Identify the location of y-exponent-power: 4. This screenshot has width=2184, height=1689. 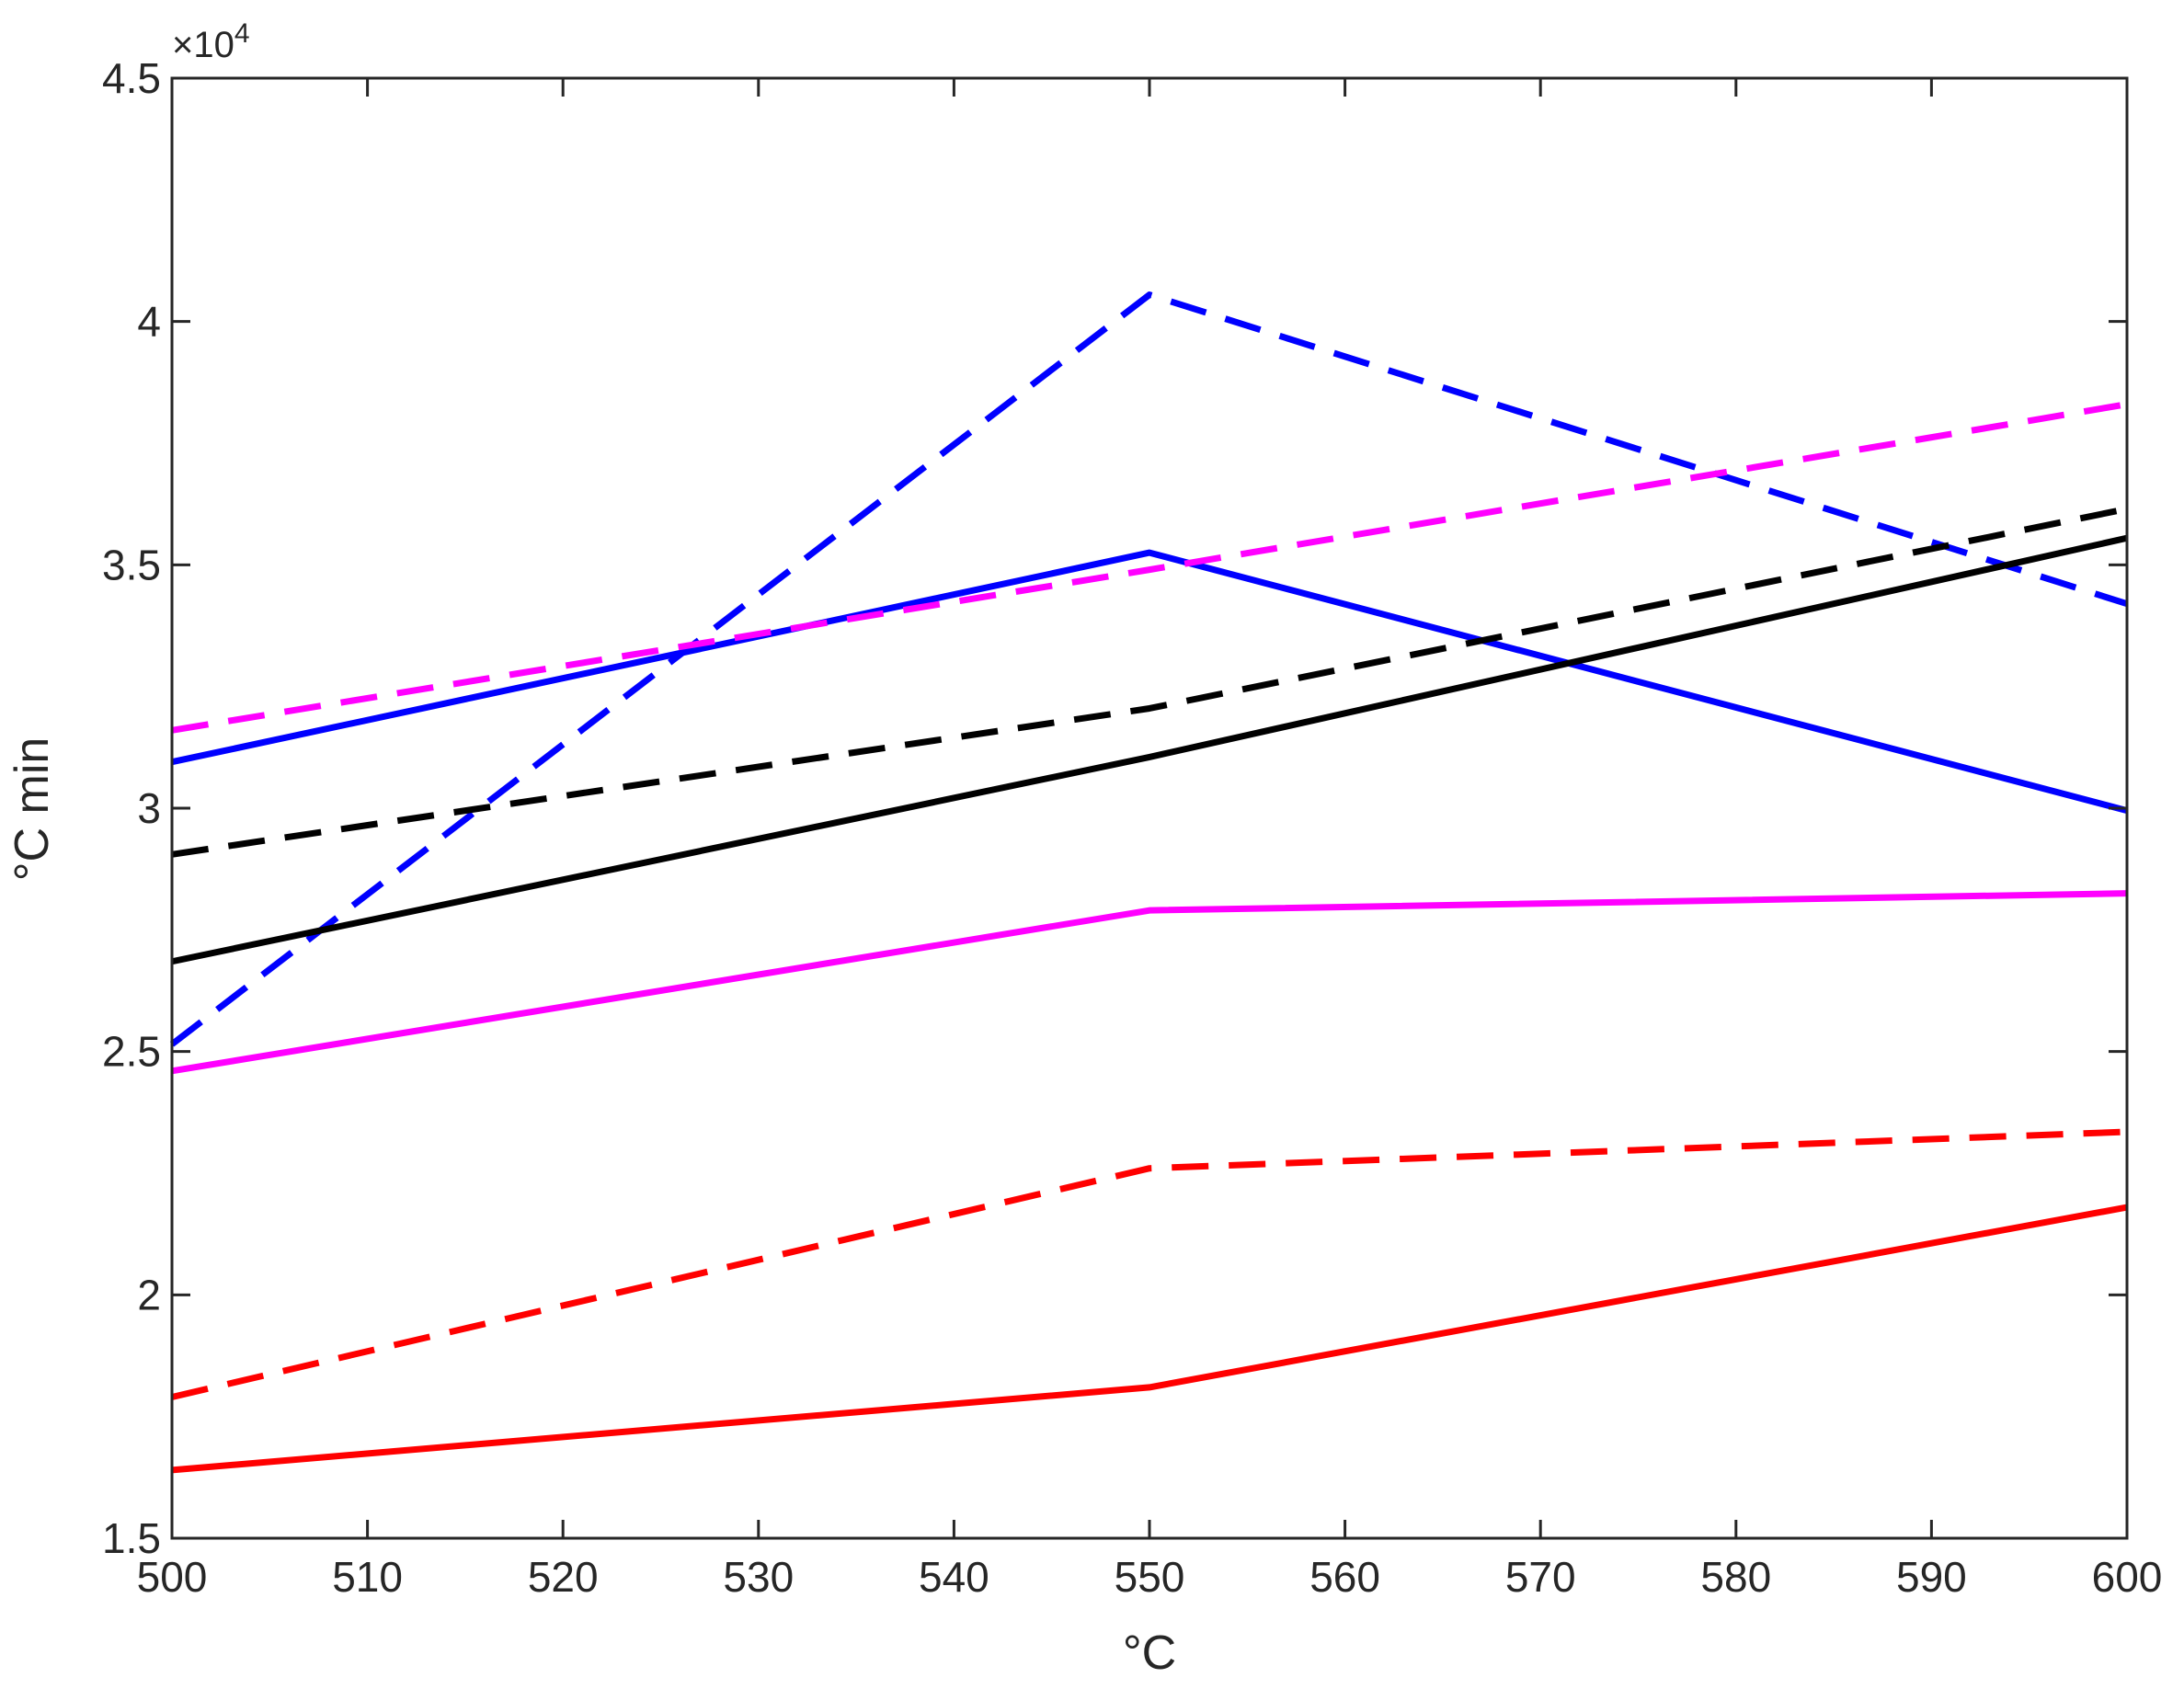
(242, 33).